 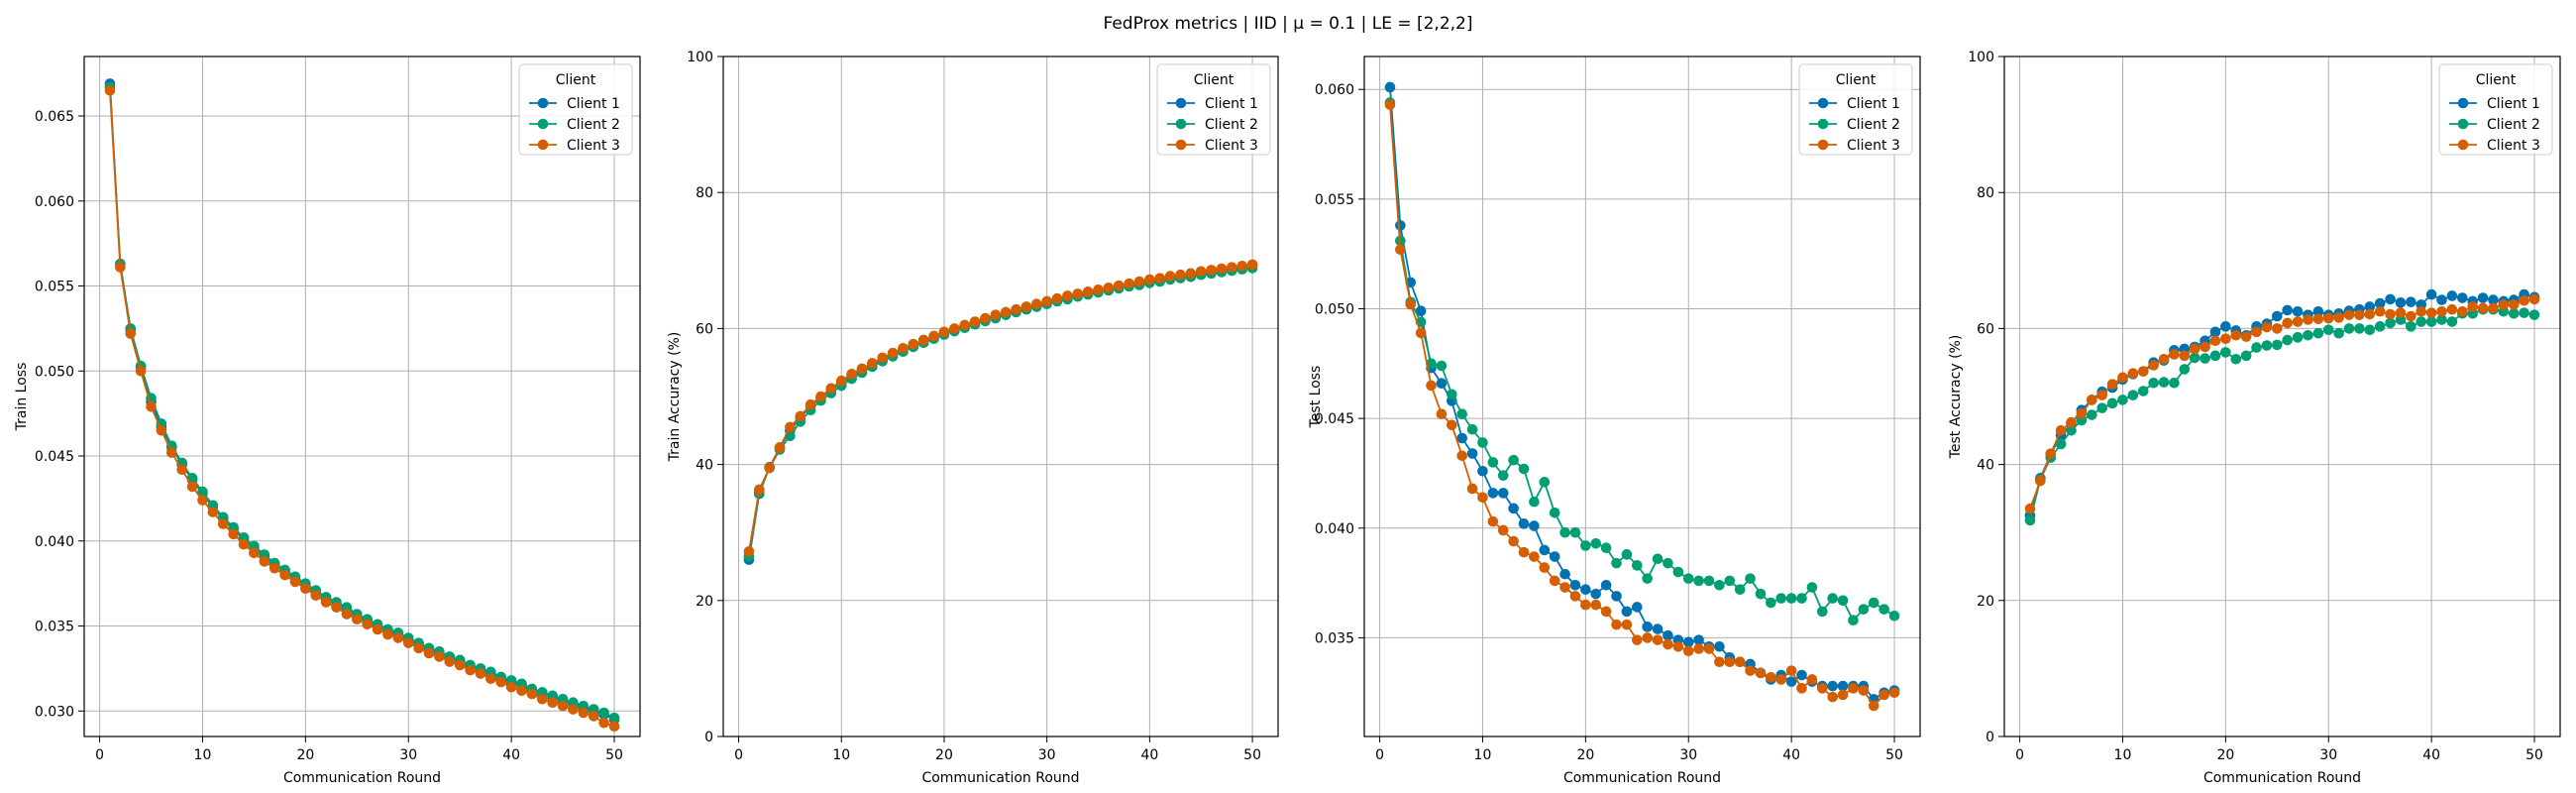 I want to click on y-tick-label: 20, so click(x=1985, y=602).